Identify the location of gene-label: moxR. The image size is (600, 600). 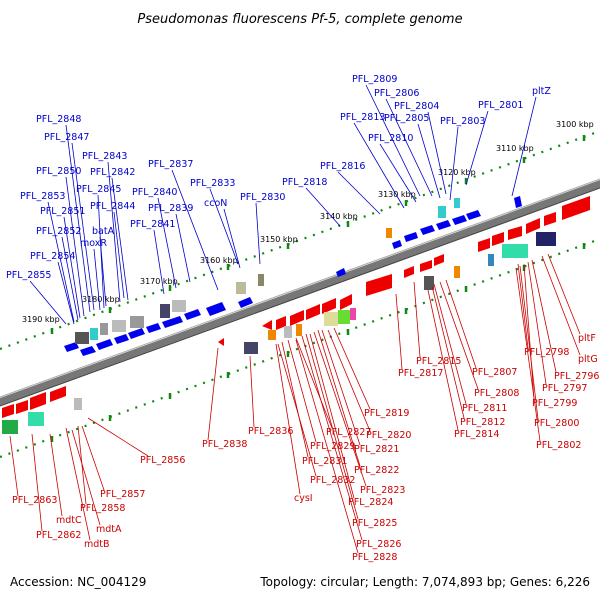
(93, 243).